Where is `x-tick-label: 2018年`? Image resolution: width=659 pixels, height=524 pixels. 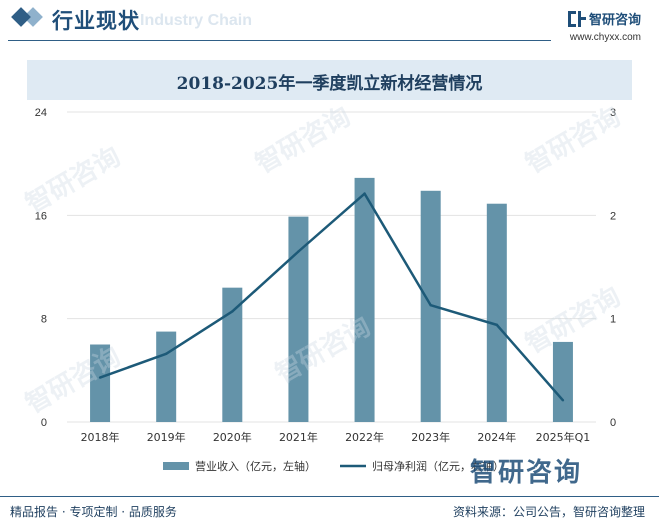 x-tick-label: 2018年 is located at coordinates (100, 437).